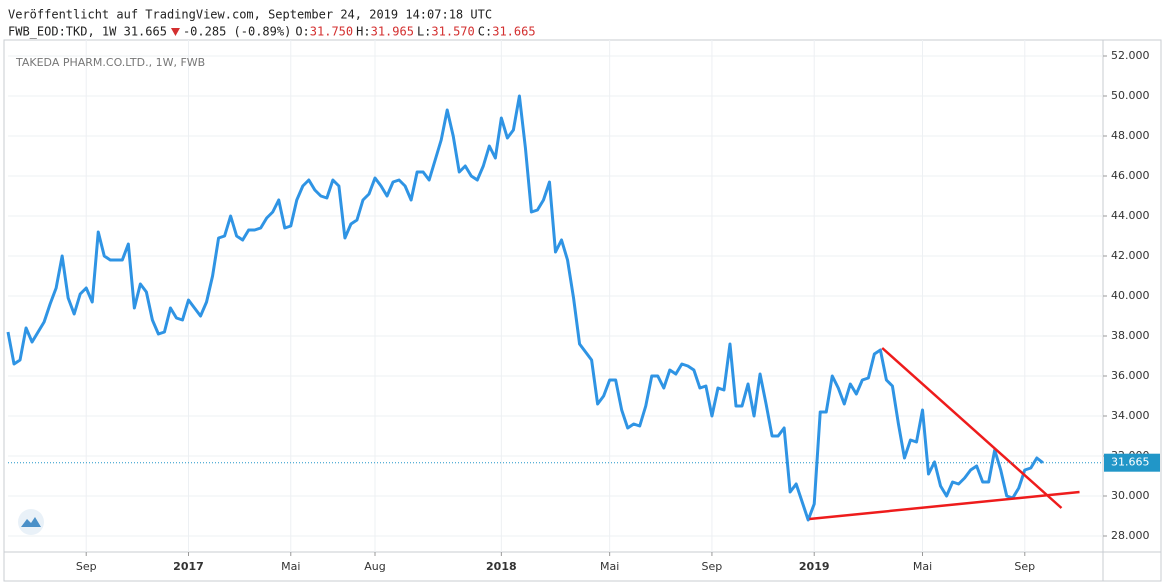 This screenshot has height=588, width=1166. Describe the element at coordinates (392, 32) in the screenshot. I see `ohlc-value: 31.965` at that location.